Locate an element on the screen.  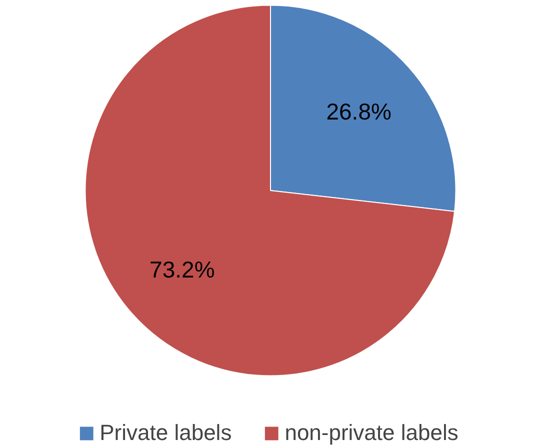
legend-label: non-private labels is located at coordinates (371, 433).